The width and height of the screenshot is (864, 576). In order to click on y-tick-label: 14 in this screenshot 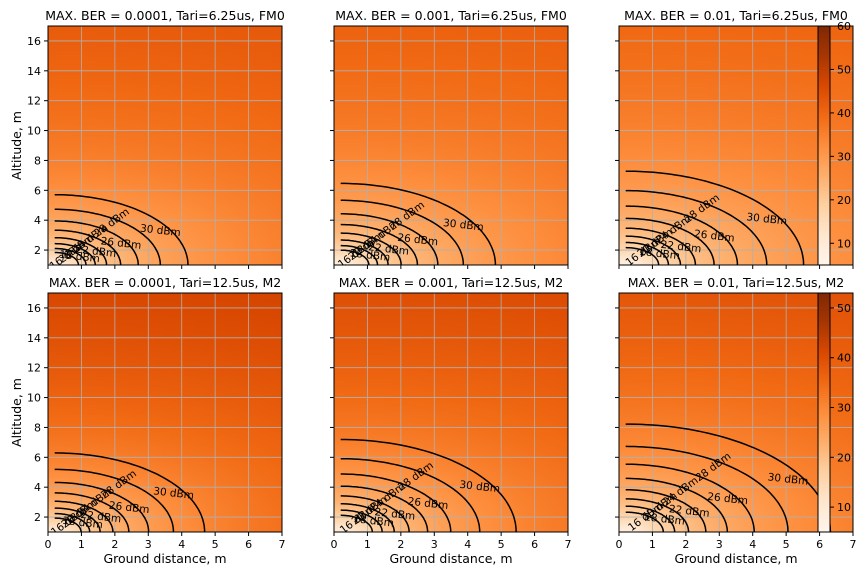, I will do `click(34, 71)`.